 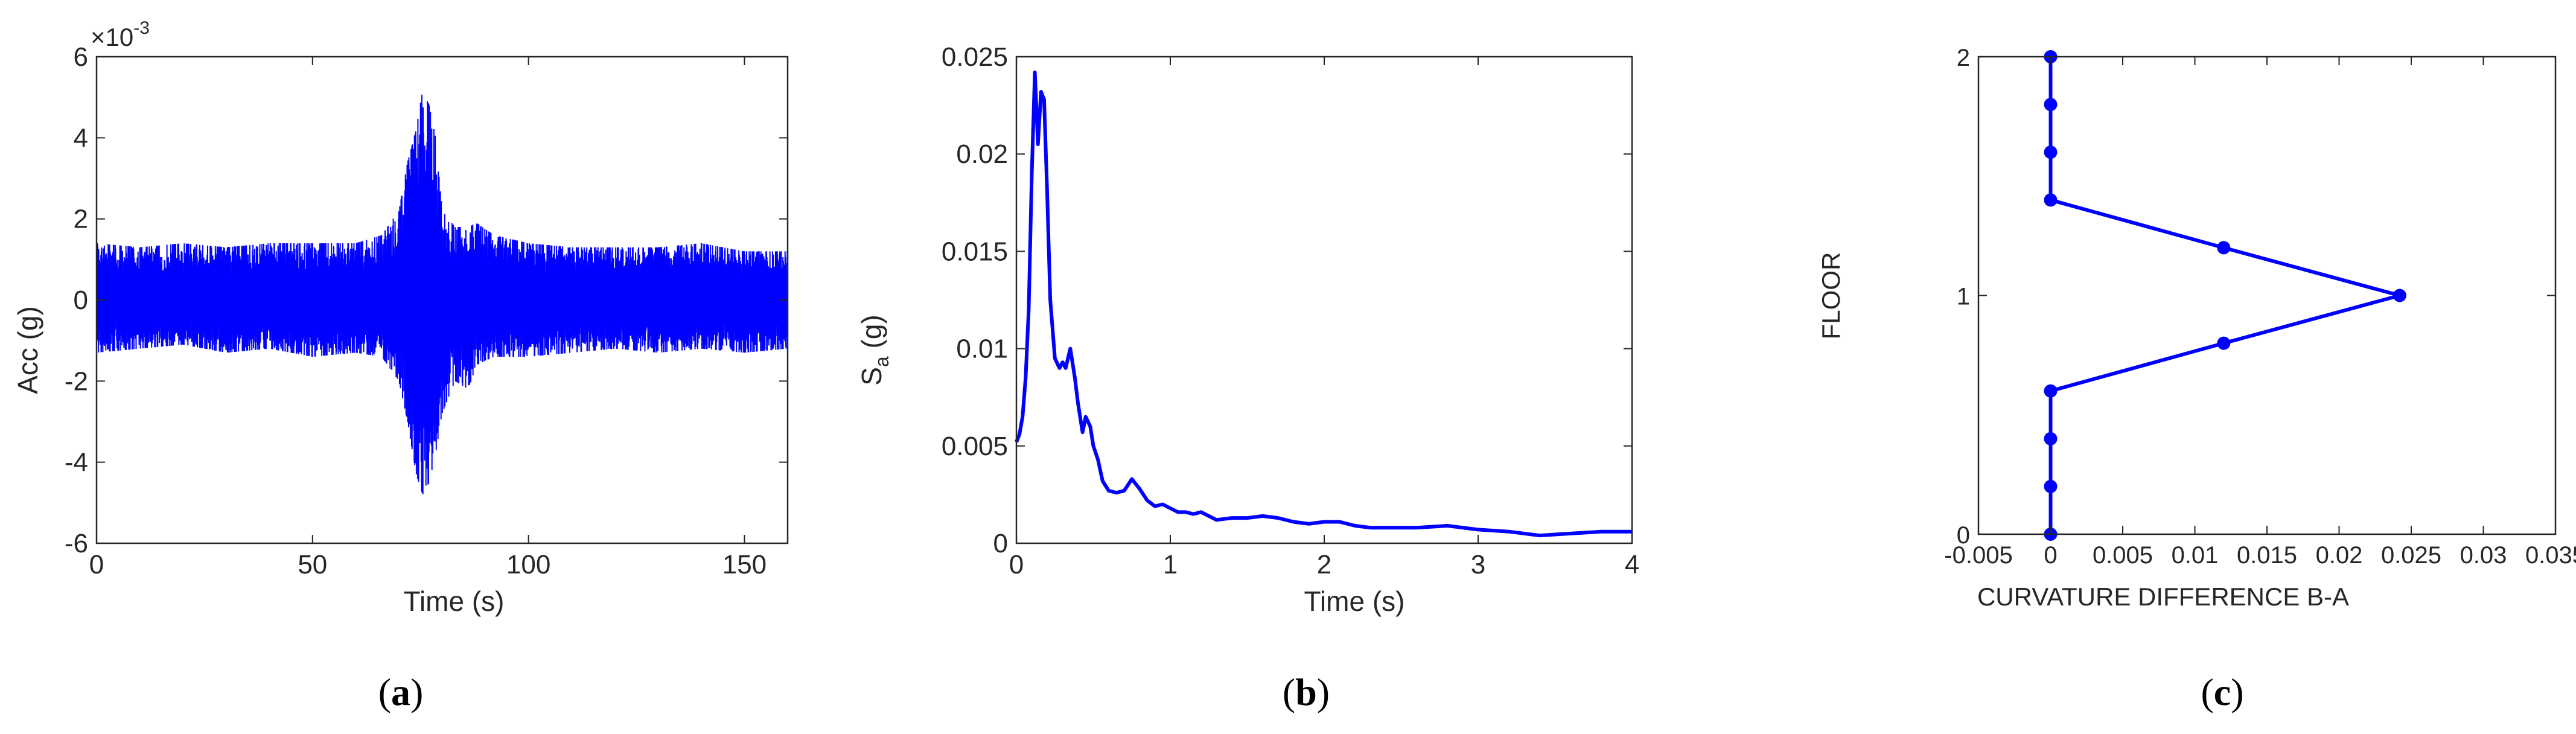 I want to click on x-tick-label: 3, so click(x=1478, y=564).